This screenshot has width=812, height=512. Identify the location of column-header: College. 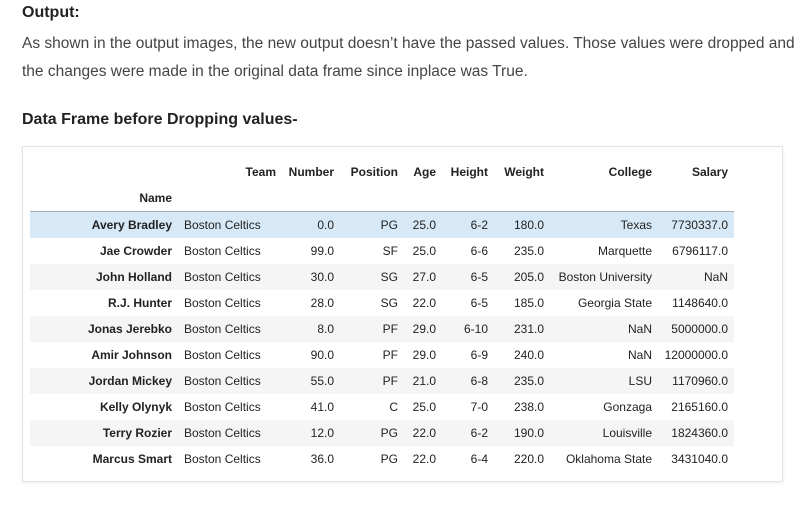
(630, 172).